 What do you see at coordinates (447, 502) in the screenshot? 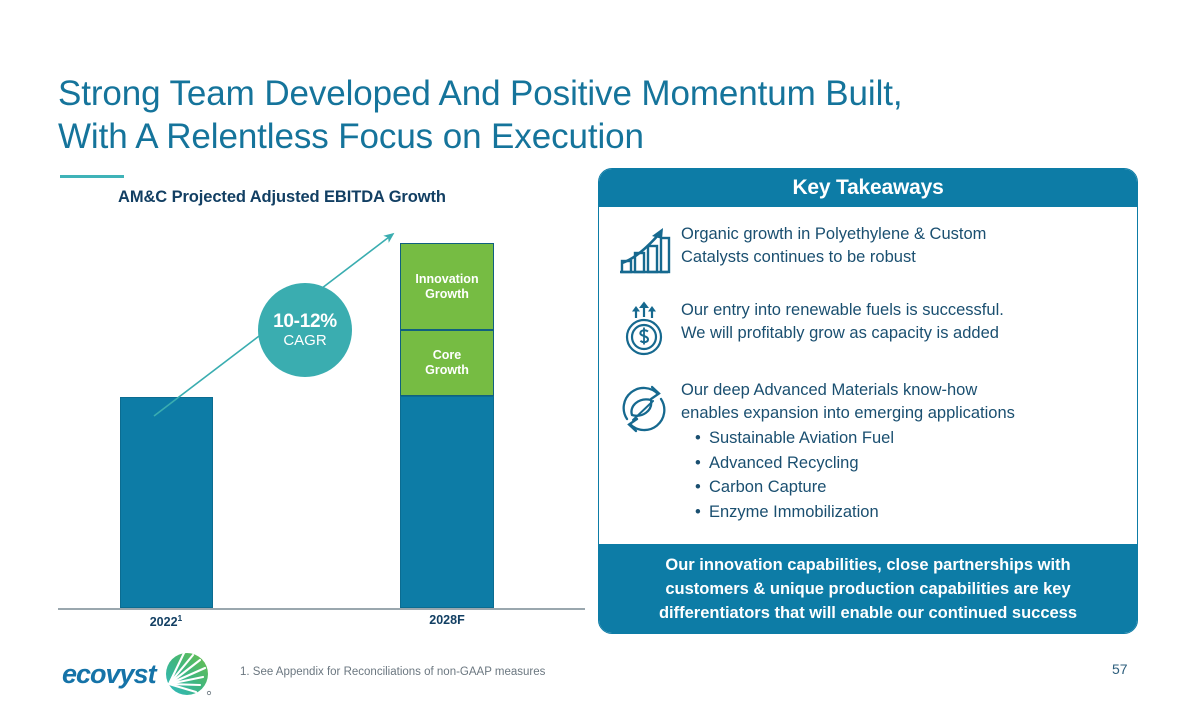
I see `bar-2028-base` at bounding box center [447, 502].